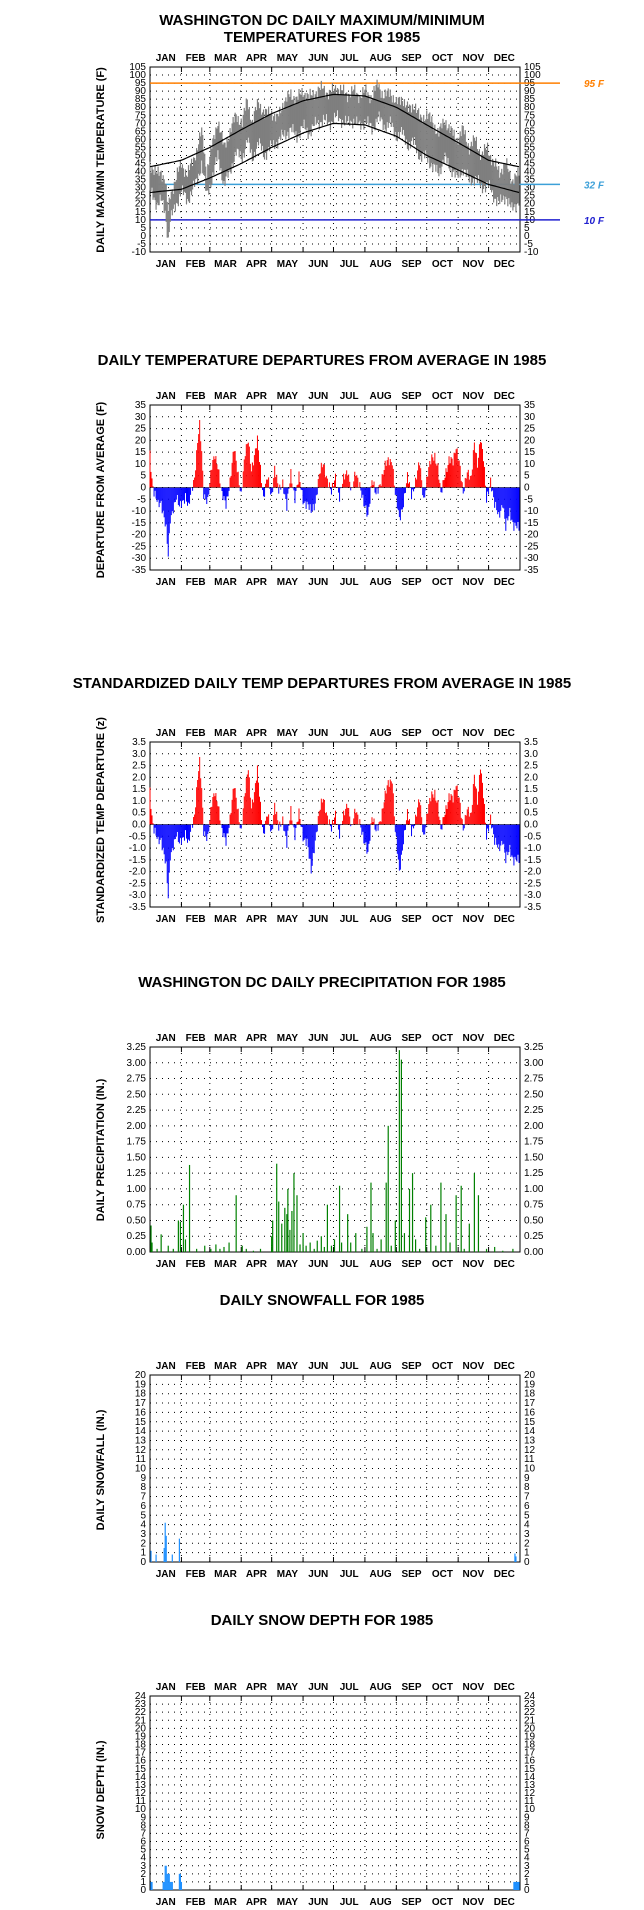 Image resolution: width=644 pixels, height=1910 pixels. I want to click on y-tick-label-left: 8, so click(143, 1825).